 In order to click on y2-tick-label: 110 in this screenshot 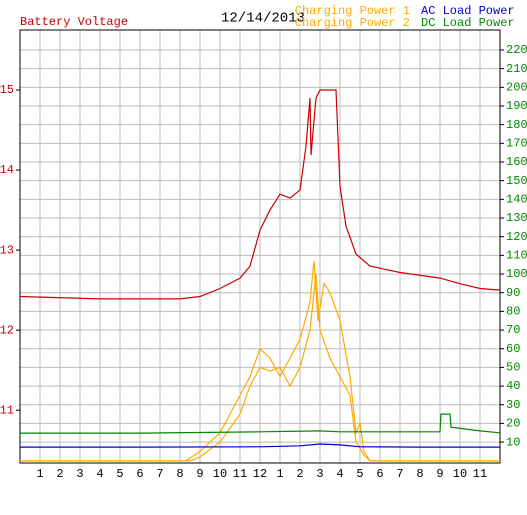, I will do `click(516, 256)`.